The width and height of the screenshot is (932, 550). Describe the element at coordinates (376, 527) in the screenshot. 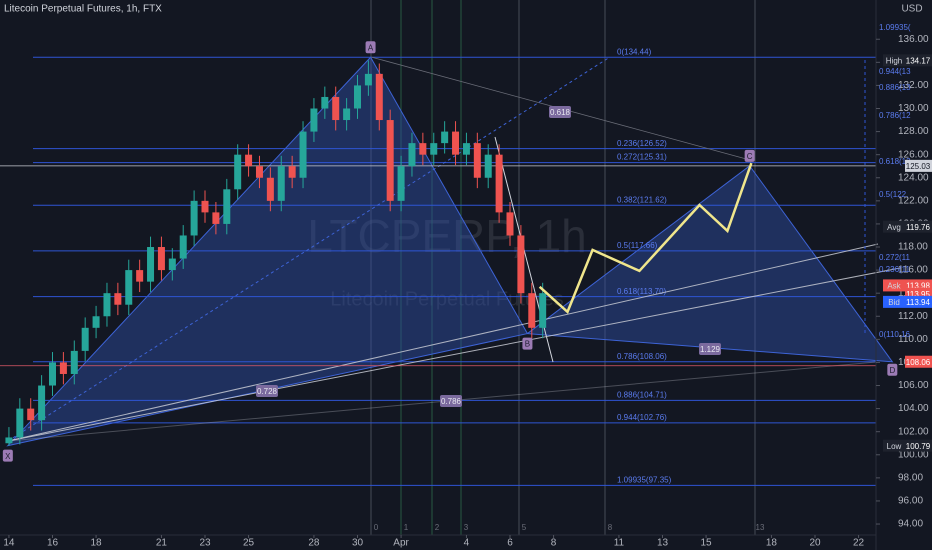

I see `time-zone-label: 0` at that location.